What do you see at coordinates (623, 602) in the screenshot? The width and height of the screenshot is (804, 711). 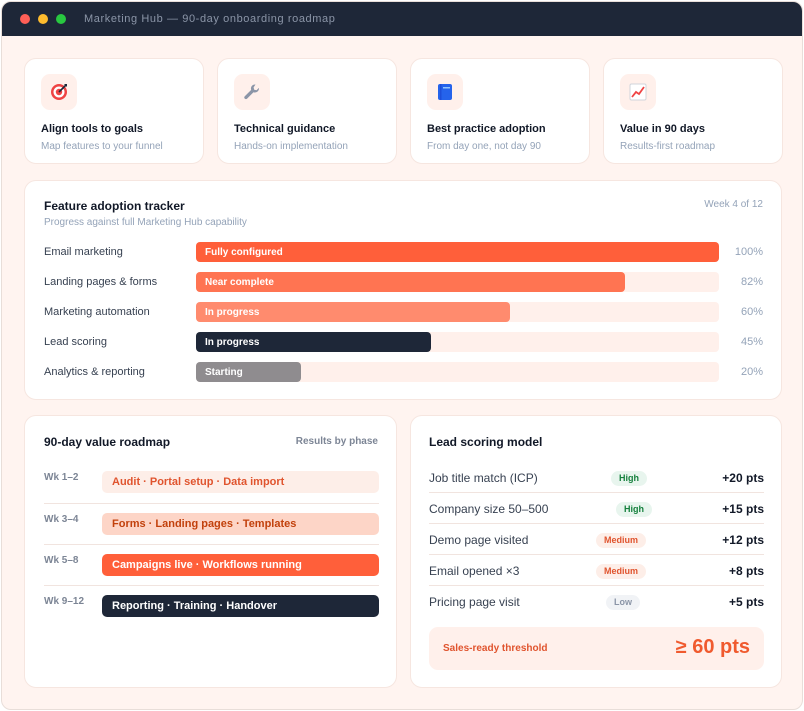 I see `priority-badge: Low` at bounding box center [623, 602].